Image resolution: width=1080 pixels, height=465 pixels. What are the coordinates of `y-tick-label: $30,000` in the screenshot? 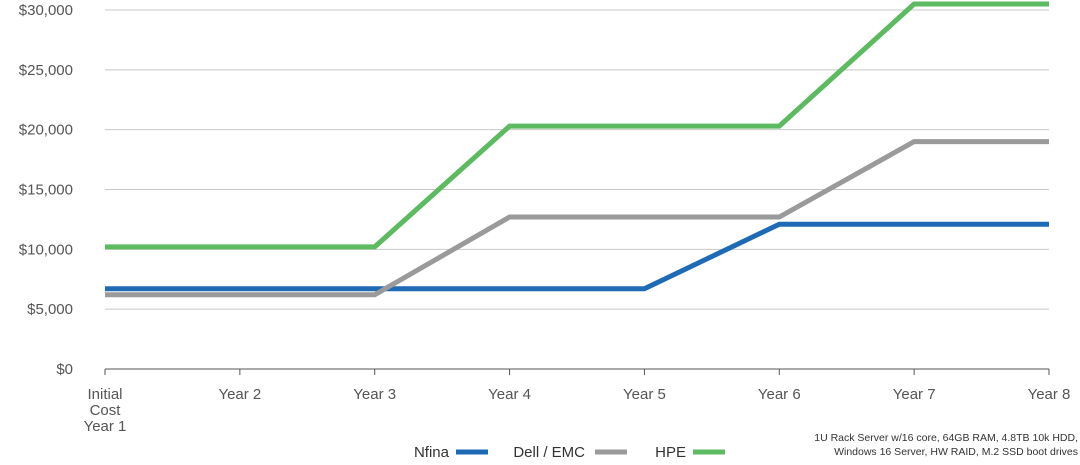 It's located at (46, 10).